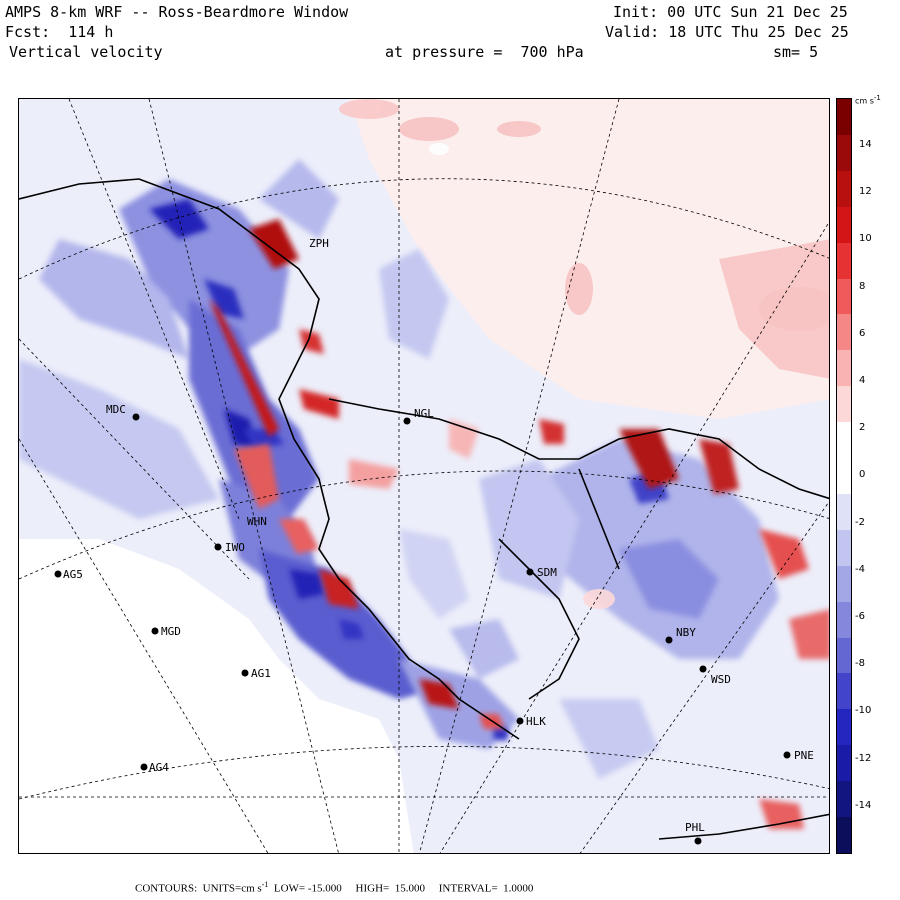  What do you see at coordinates (235, 547) in the screenshot?
I see `svg-text: IWO` at bounding box center [235, 547].